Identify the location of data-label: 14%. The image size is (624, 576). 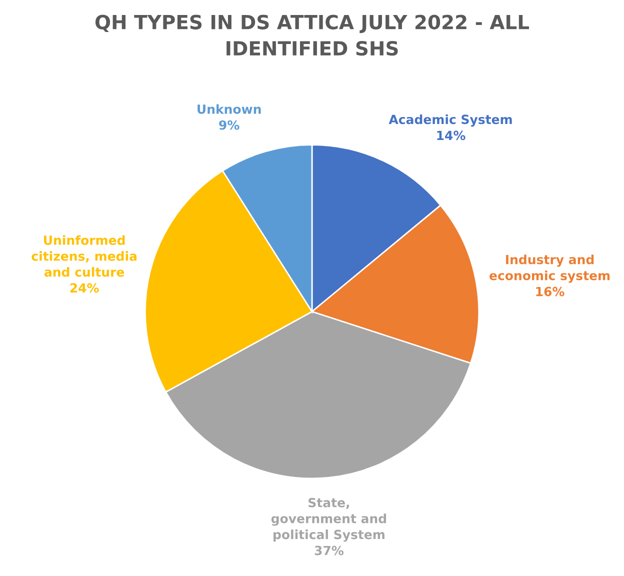
(451, 135).